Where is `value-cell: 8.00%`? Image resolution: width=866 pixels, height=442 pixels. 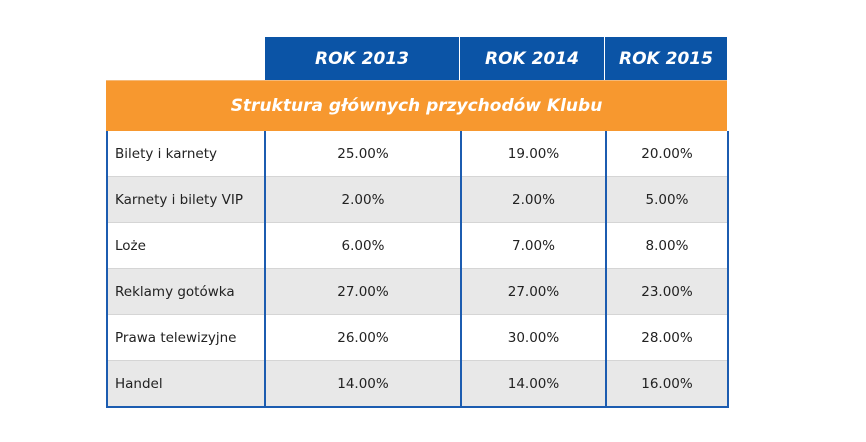 value-cell: 8.00% is located at coordinates (667, 245).